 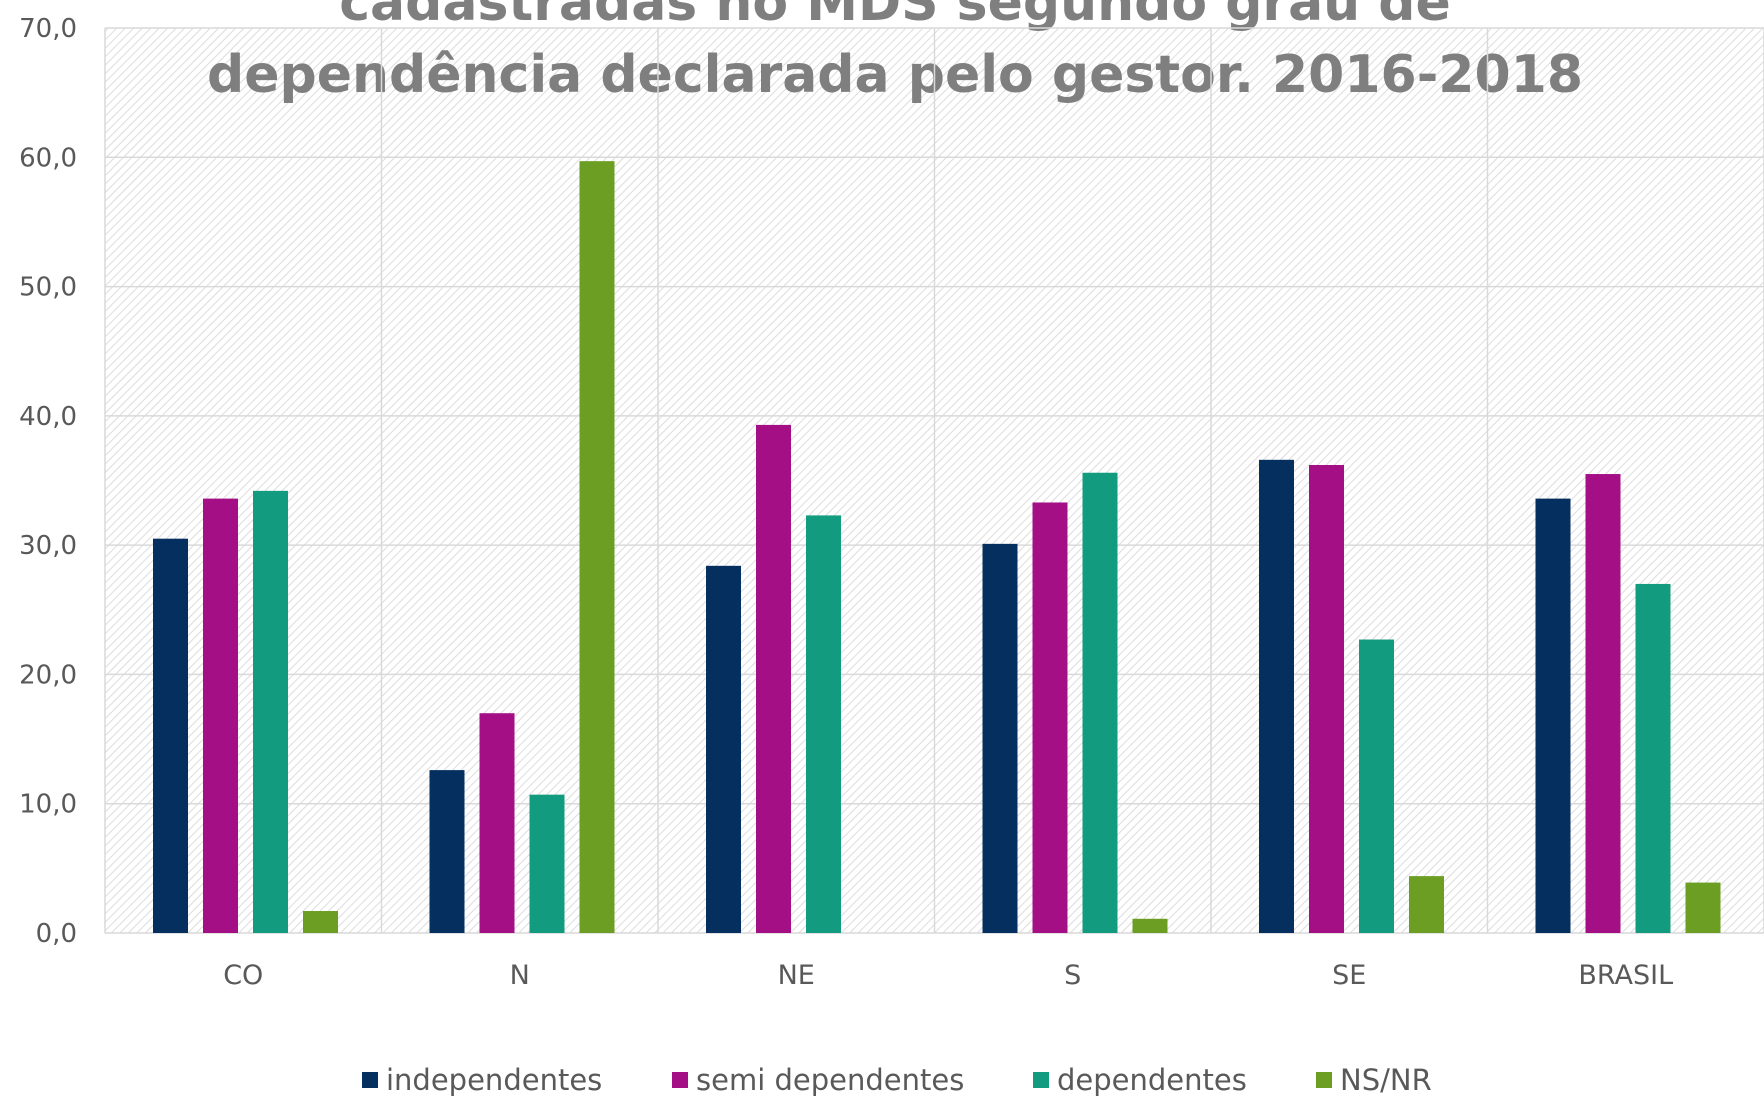 What do you see at coordinates (1152, 1079) in the screenshot?
I see `legend-label: dependentes` at bounding box center [1152, 1079].